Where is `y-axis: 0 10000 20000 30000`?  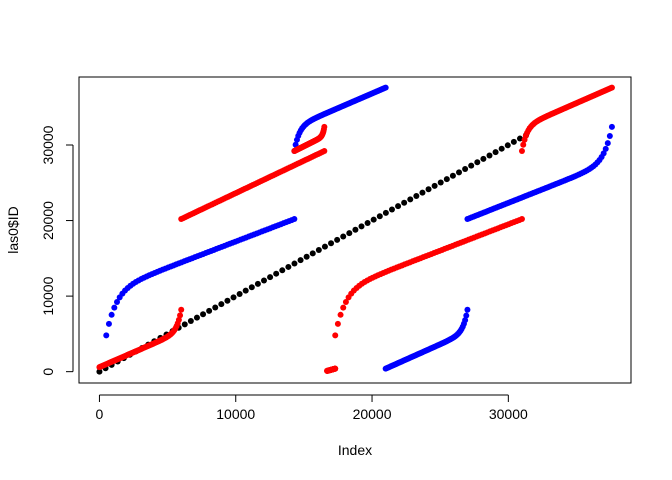
y-axis: 0 10000 20000 30000 is located at coordinates (57, 250).